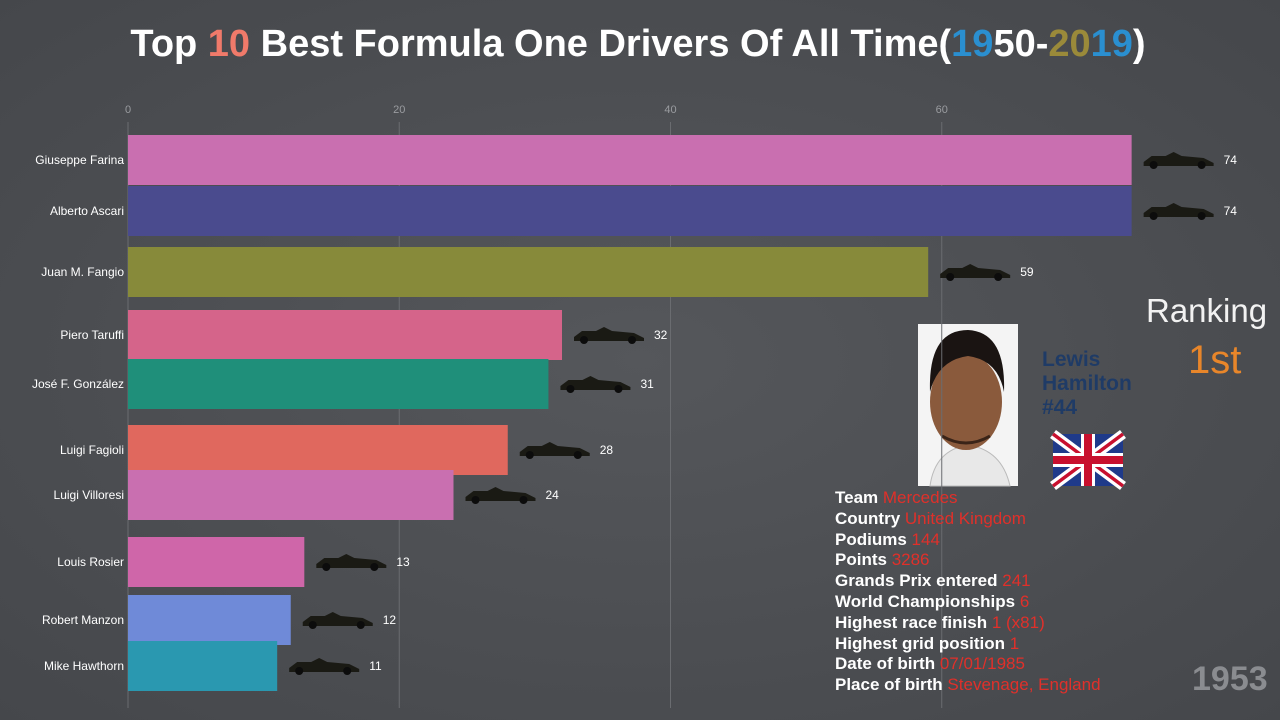 The width and height of the screenshot is (1280, 720). I want to click on category-label: Piero Taruffi, so click(92, 335).